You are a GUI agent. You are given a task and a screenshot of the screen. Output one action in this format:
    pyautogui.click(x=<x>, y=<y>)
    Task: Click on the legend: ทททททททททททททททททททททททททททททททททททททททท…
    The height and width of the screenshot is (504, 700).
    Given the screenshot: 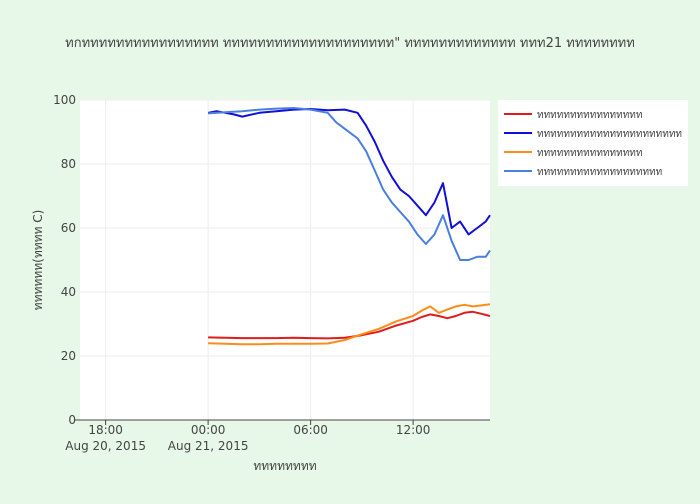 What is the action you would take?
    pyautogui.click(x=593, y=143)
    